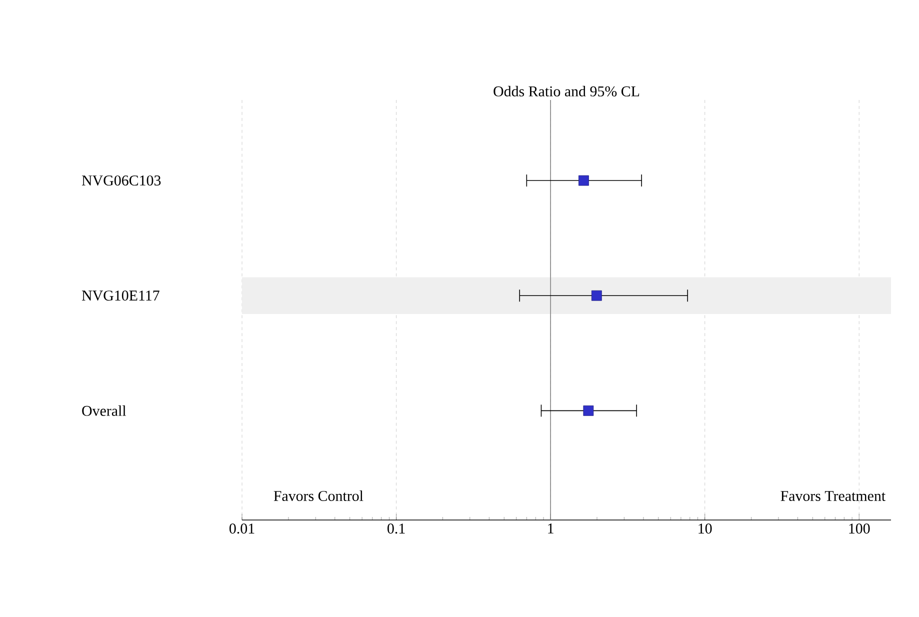 The width and height of the screenshot is (919, 617). I want to click on y-tick-label: Overall, so click(104, 410).